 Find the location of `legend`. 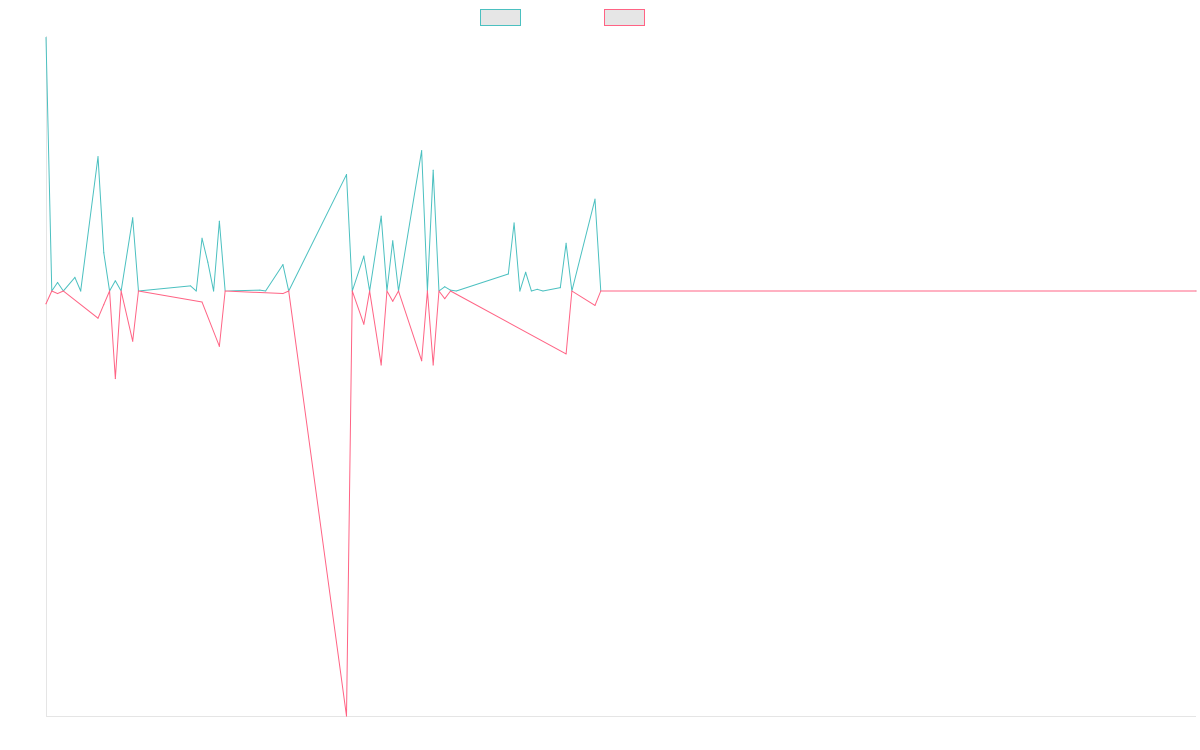

legend is located at coordinates (562, 17).